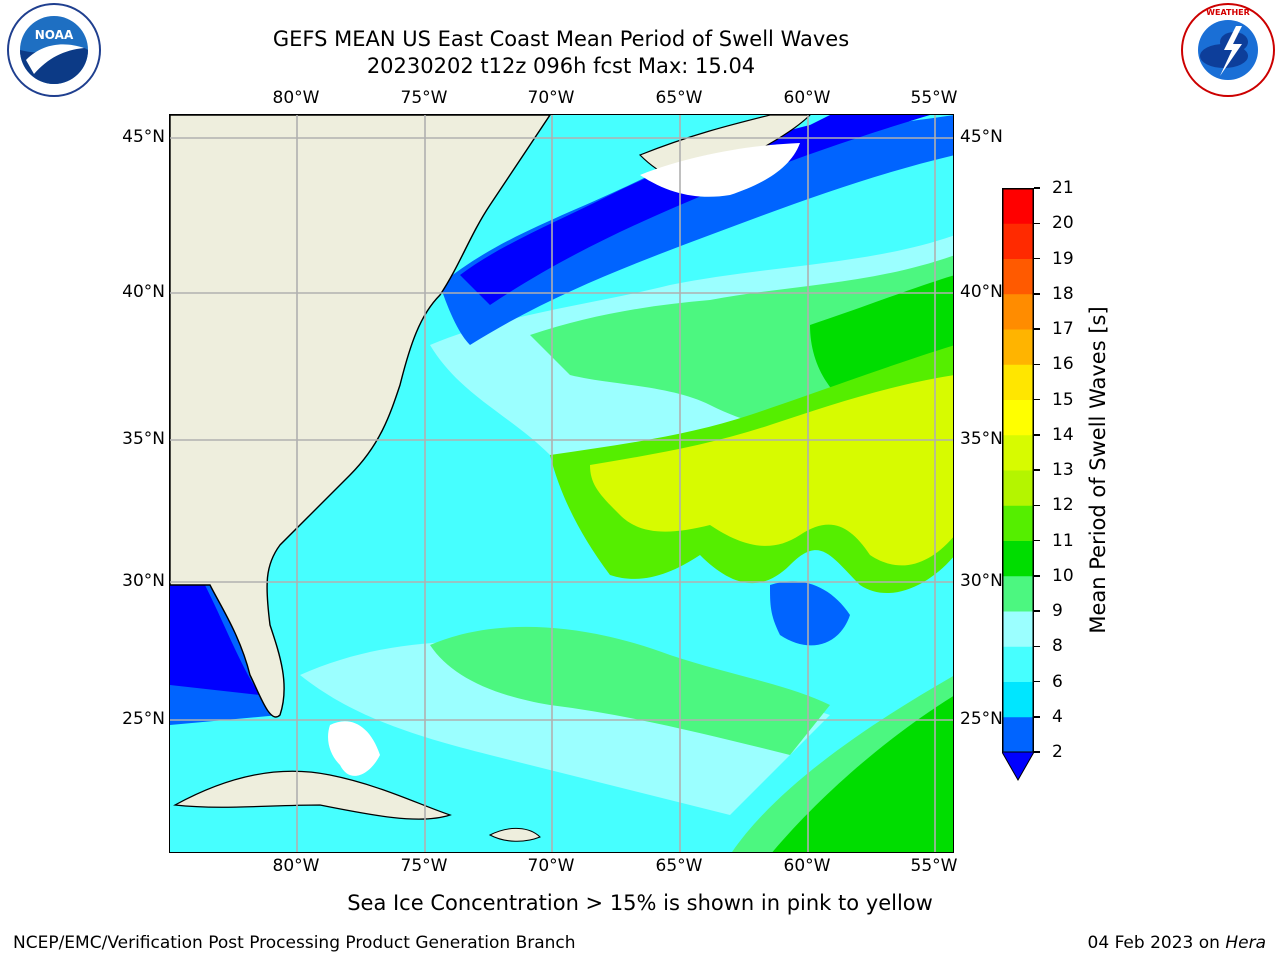  I want to click on colorbar-tick-label: 15, so click(1063, 399).